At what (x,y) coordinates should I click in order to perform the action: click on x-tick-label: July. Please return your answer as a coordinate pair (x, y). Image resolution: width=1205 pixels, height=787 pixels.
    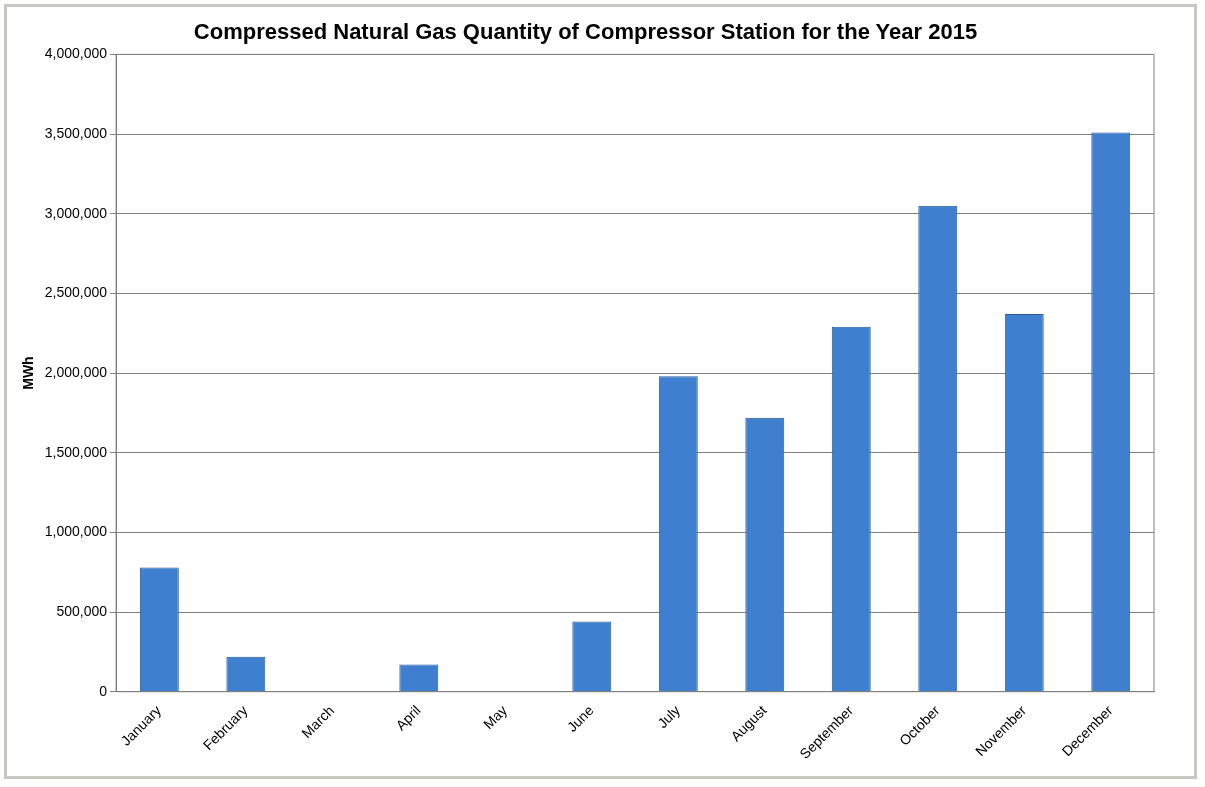
    Looking at the image, I should click on (669, 717).